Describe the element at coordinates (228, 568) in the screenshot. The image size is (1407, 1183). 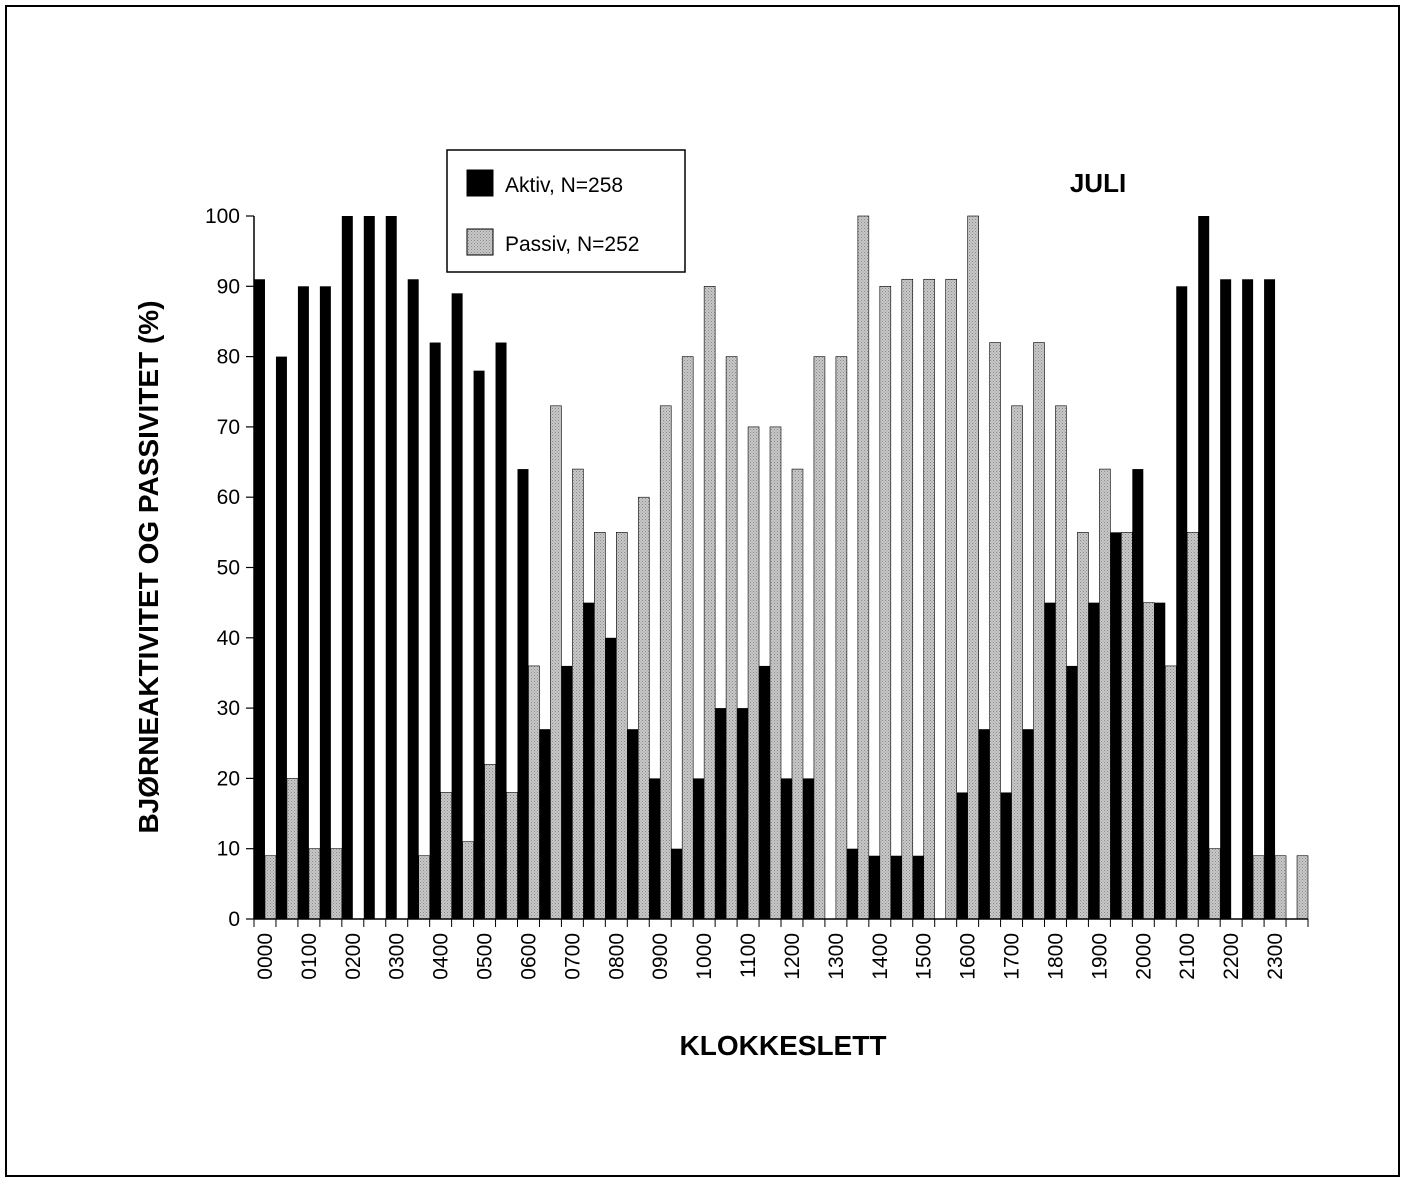
I see `y-tick-label-5: 50` at that location.